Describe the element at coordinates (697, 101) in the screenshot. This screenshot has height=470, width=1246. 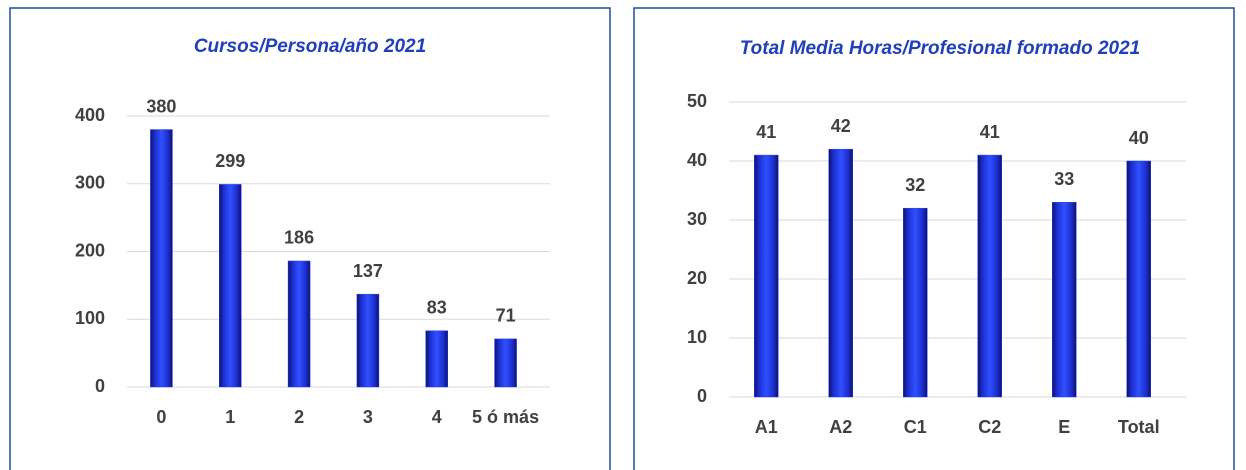
I see `y-tick-label: 50` at that location.